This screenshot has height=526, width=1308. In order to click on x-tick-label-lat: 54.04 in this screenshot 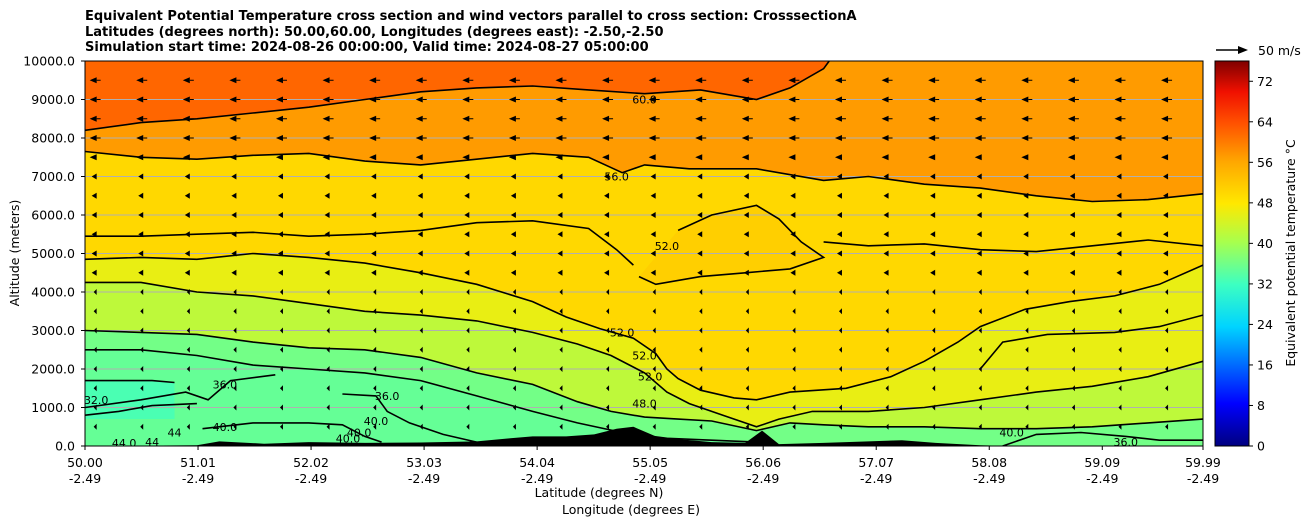, I will do `click(537, 462)`.